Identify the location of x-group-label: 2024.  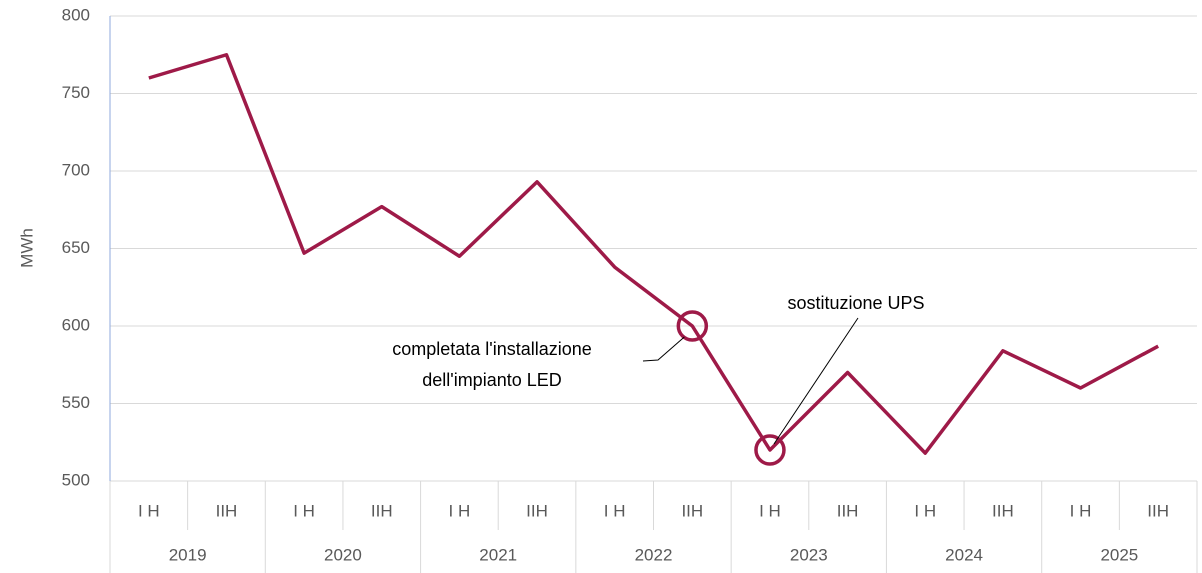
(964, 554).